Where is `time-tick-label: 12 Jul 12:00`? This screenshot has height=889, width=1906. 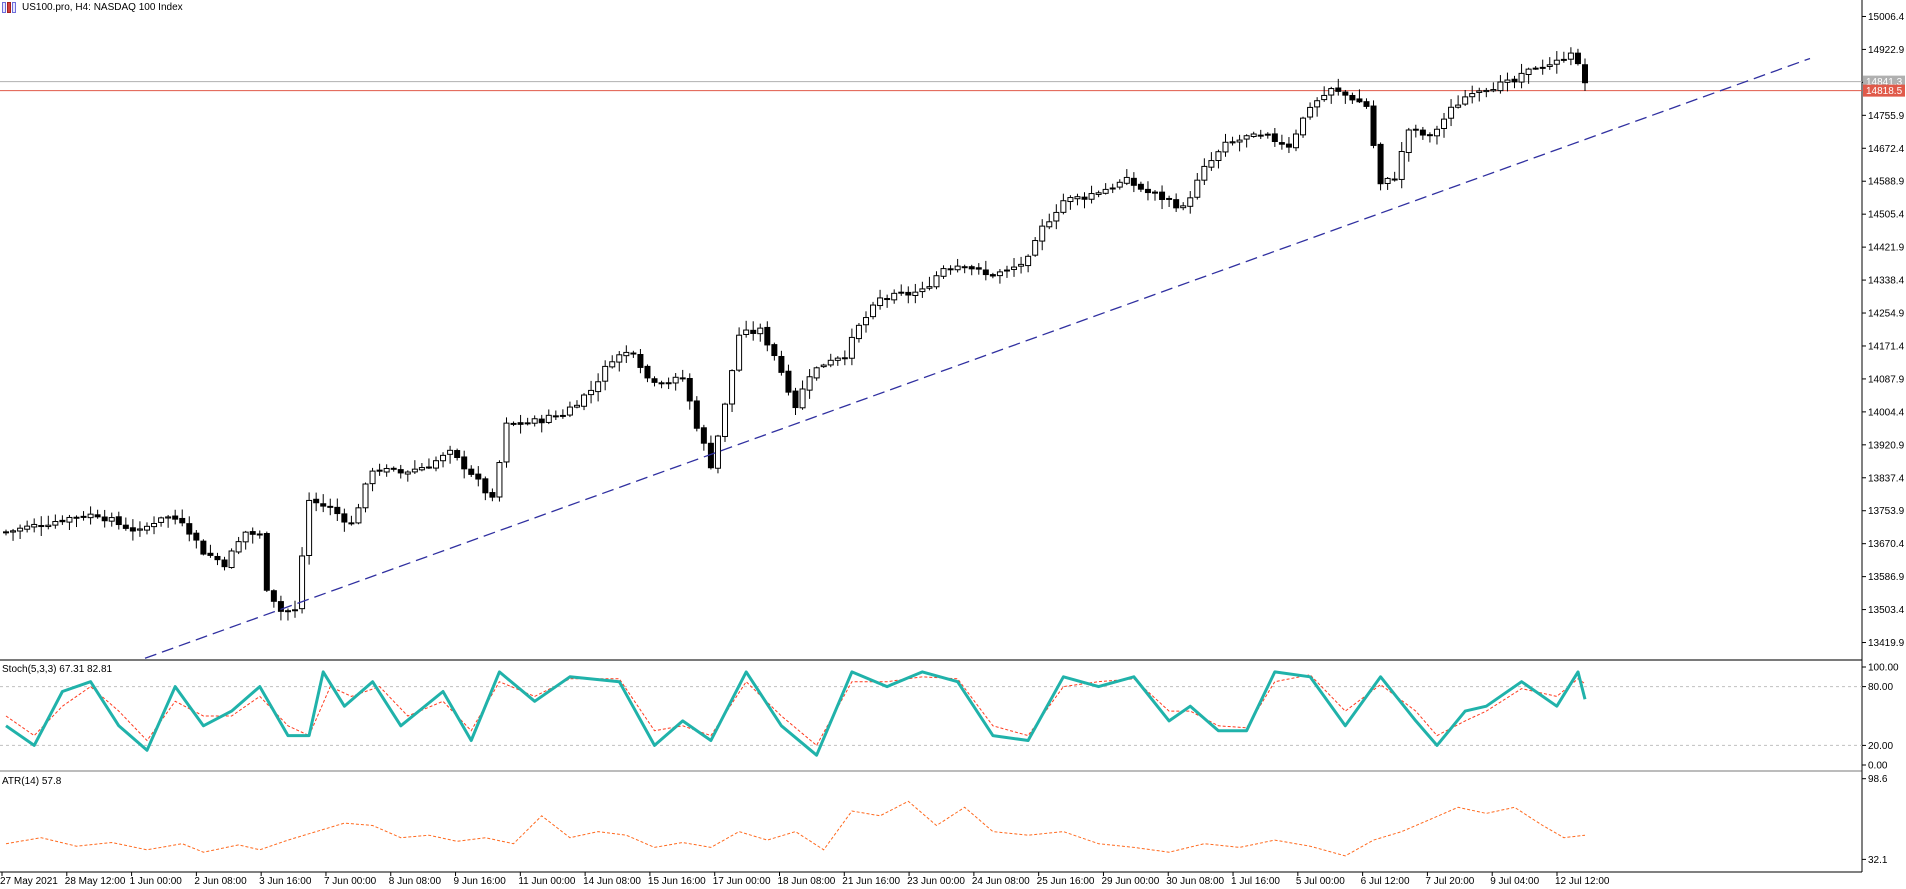 time-tick-label: 12 Jul 12:00 is located at coordinates (1582, 881).